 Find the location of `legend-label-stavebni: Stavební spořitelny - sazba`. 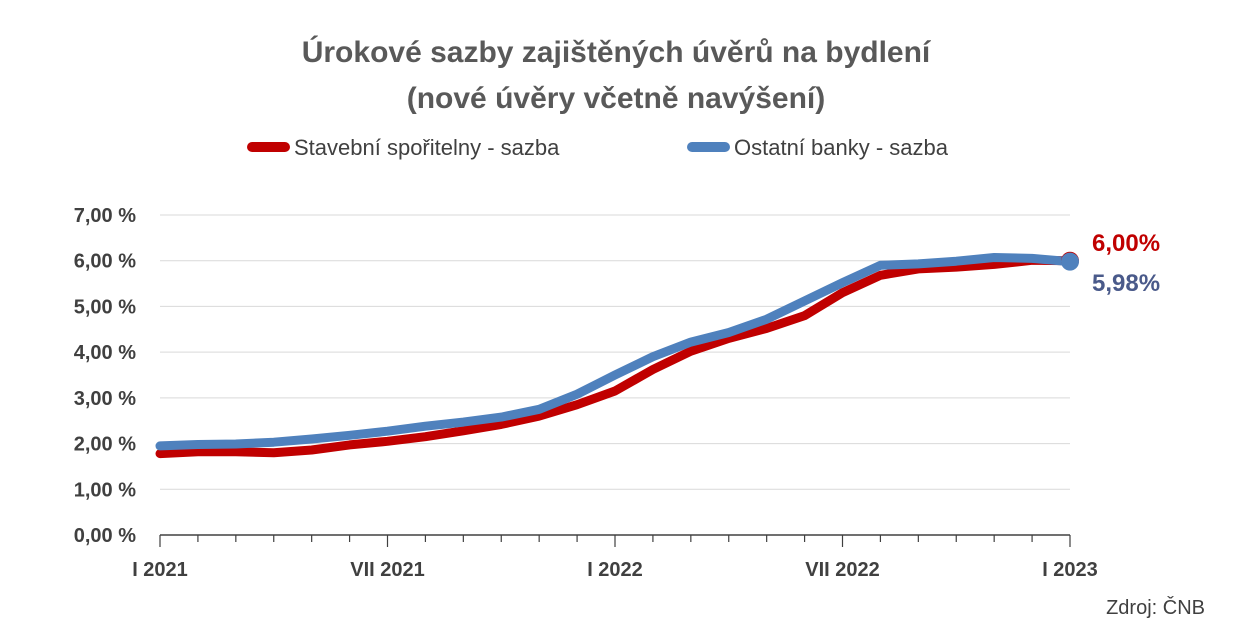

legend-label-stavebni: Stavební spořitelny - sazba is located at coordinates (427, 147).